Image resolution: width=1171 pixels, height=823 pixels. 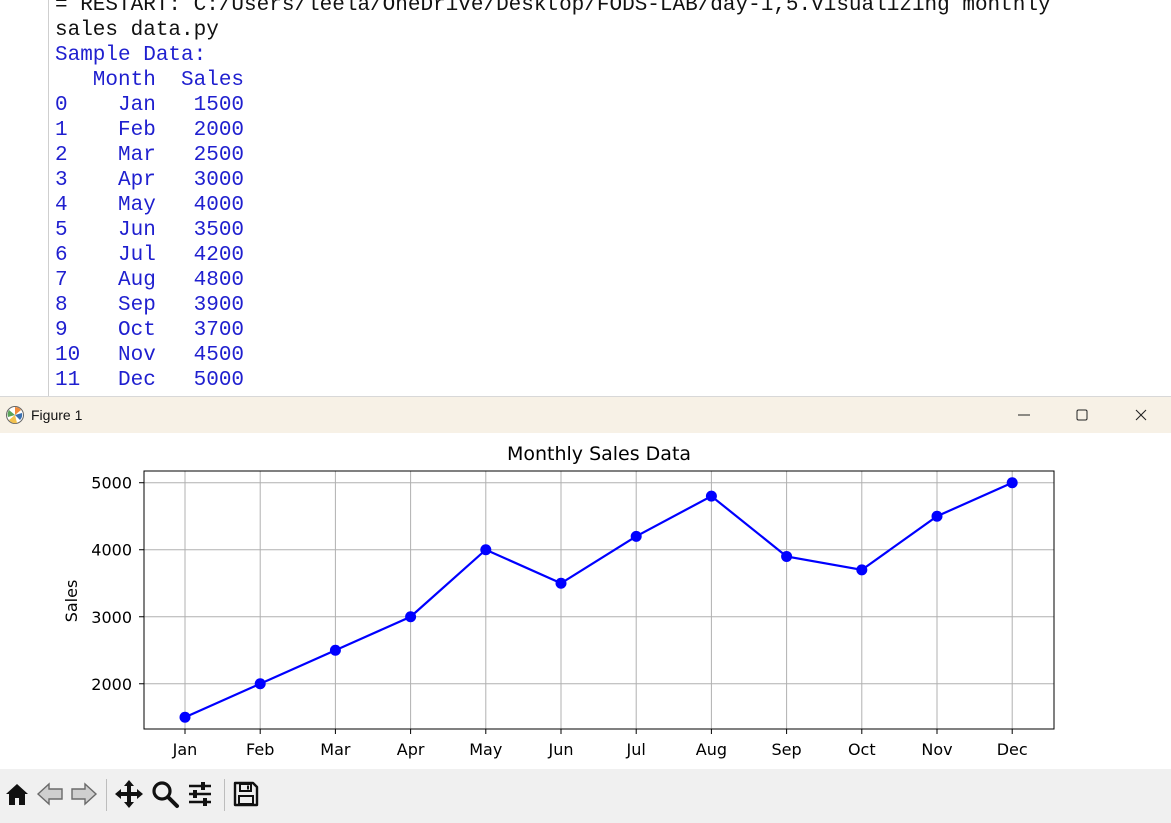 I want to click on pan-button, so click(x=129, y=794).